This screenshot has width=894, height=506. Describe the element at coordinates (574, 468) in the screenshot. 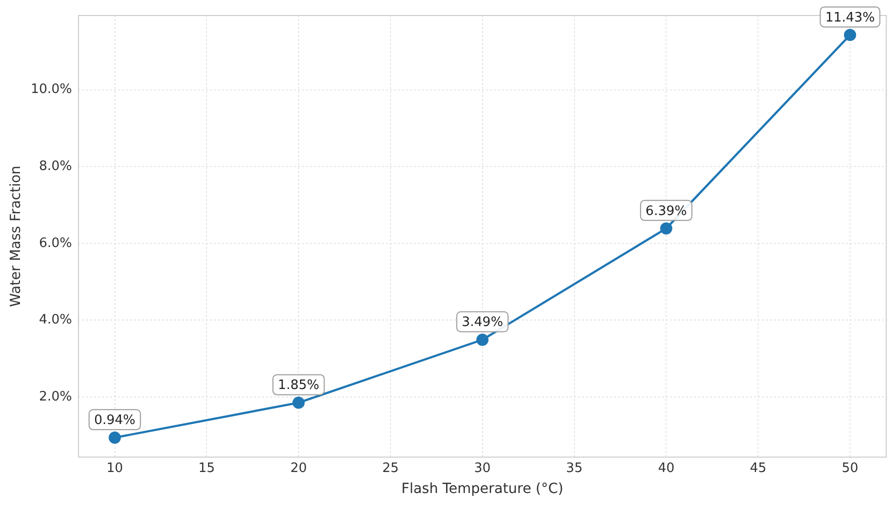

I see `x-tick-label: 35` at that location.